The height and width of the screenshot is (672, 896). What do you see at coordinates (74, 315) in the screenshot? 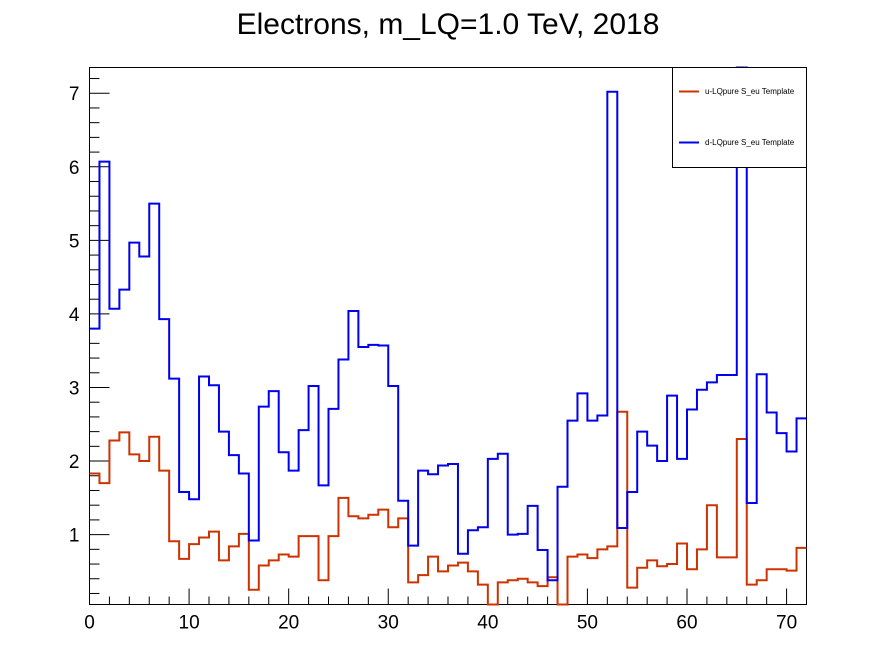
I see `y-tick-label: 4` at bounding box center [74, 315].